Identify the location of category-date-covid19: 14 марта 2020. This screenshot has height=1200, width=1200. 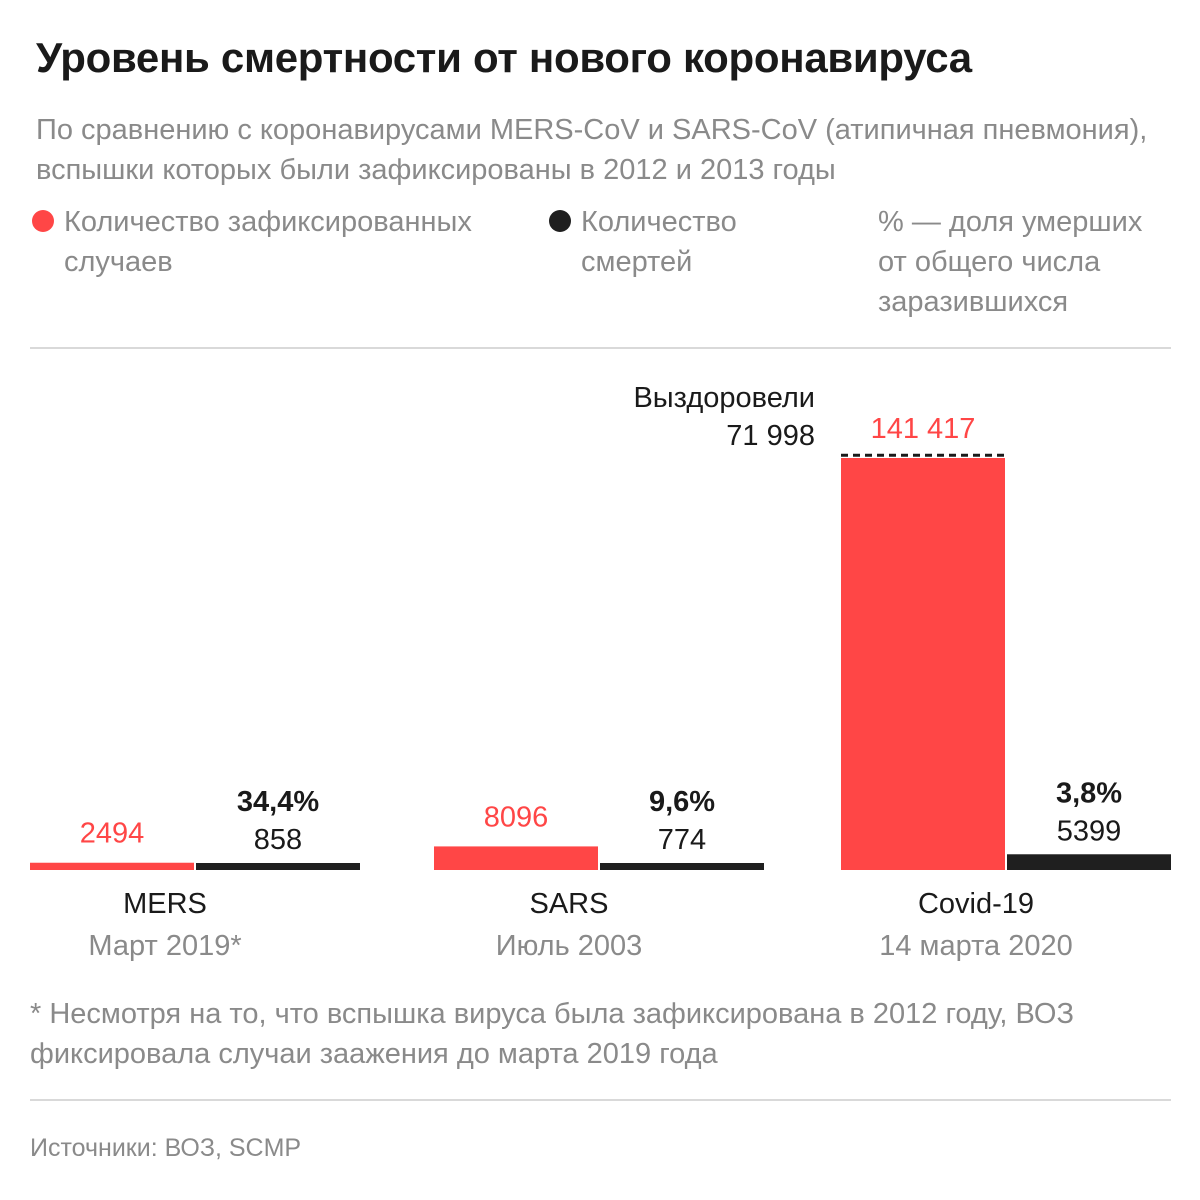
(976, 946).